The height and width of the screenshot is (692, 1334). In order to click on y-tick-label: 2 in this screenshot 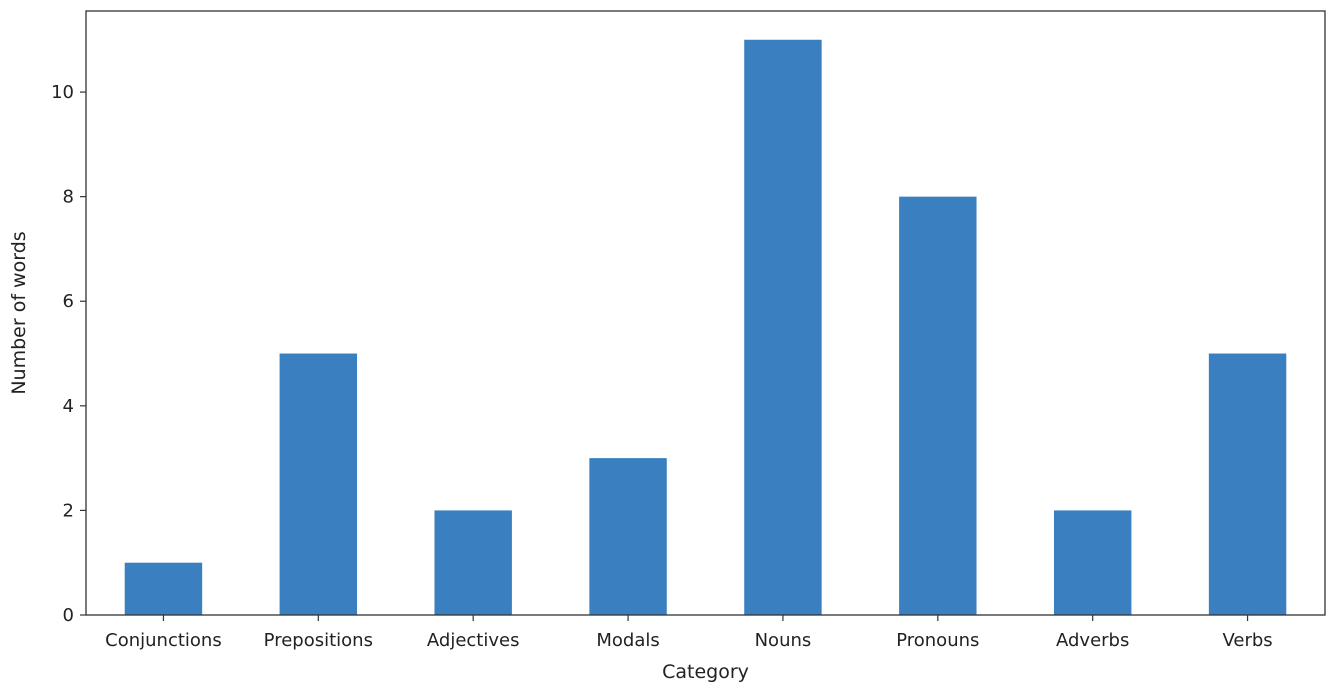, I will do `click(68, 510)`.